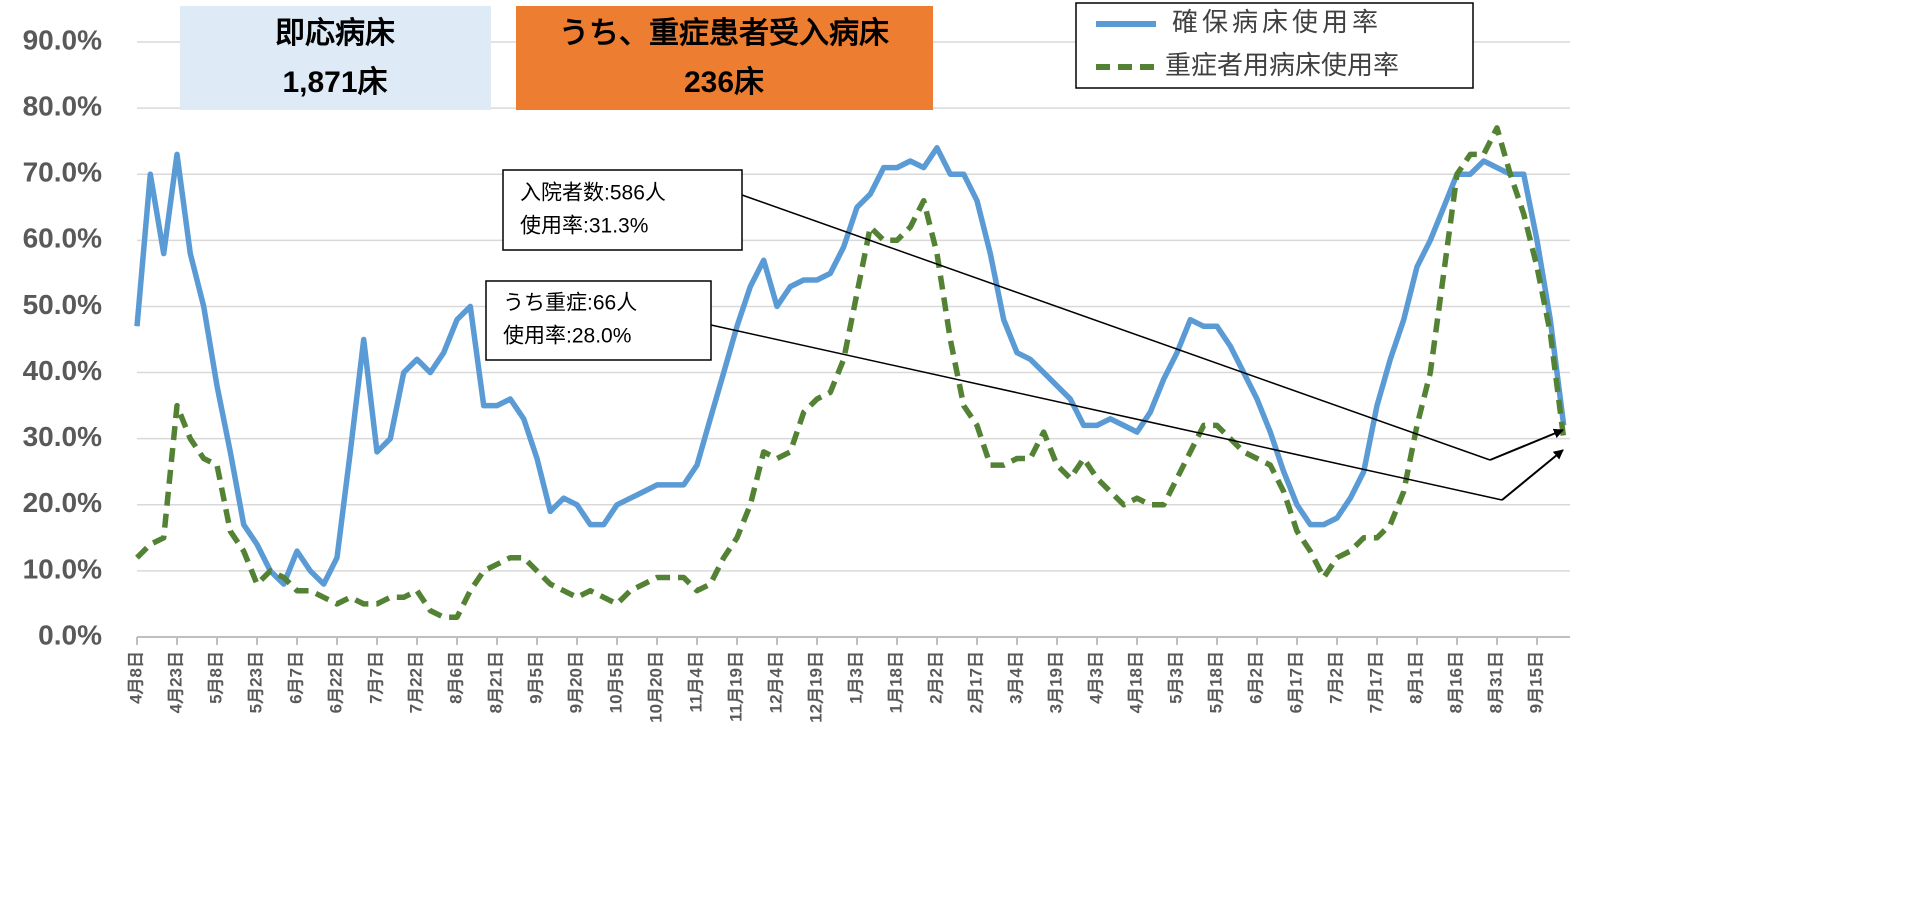  Describe the element at coordinates (62, 238) in the screenshot. I see `y-tick-label: 60.0%` at that location.